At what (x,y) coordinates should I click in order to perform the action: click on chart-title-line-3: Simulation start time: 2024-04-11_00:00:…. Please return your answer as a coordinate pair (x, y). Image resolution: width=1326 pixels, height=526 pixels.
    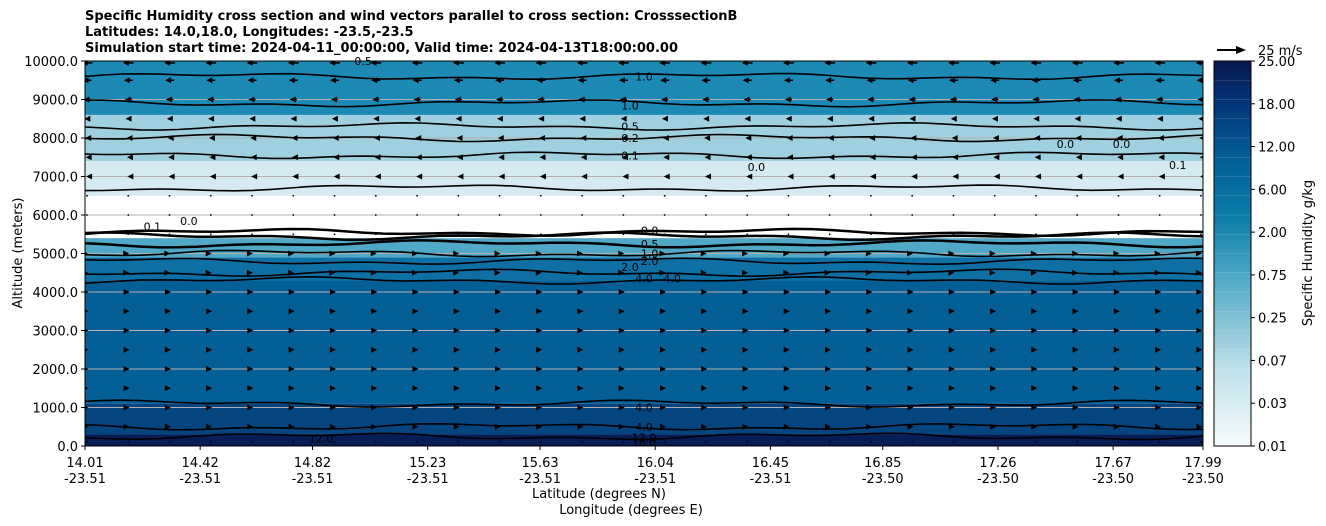
    Looking at the image, I should click on (381, 48).